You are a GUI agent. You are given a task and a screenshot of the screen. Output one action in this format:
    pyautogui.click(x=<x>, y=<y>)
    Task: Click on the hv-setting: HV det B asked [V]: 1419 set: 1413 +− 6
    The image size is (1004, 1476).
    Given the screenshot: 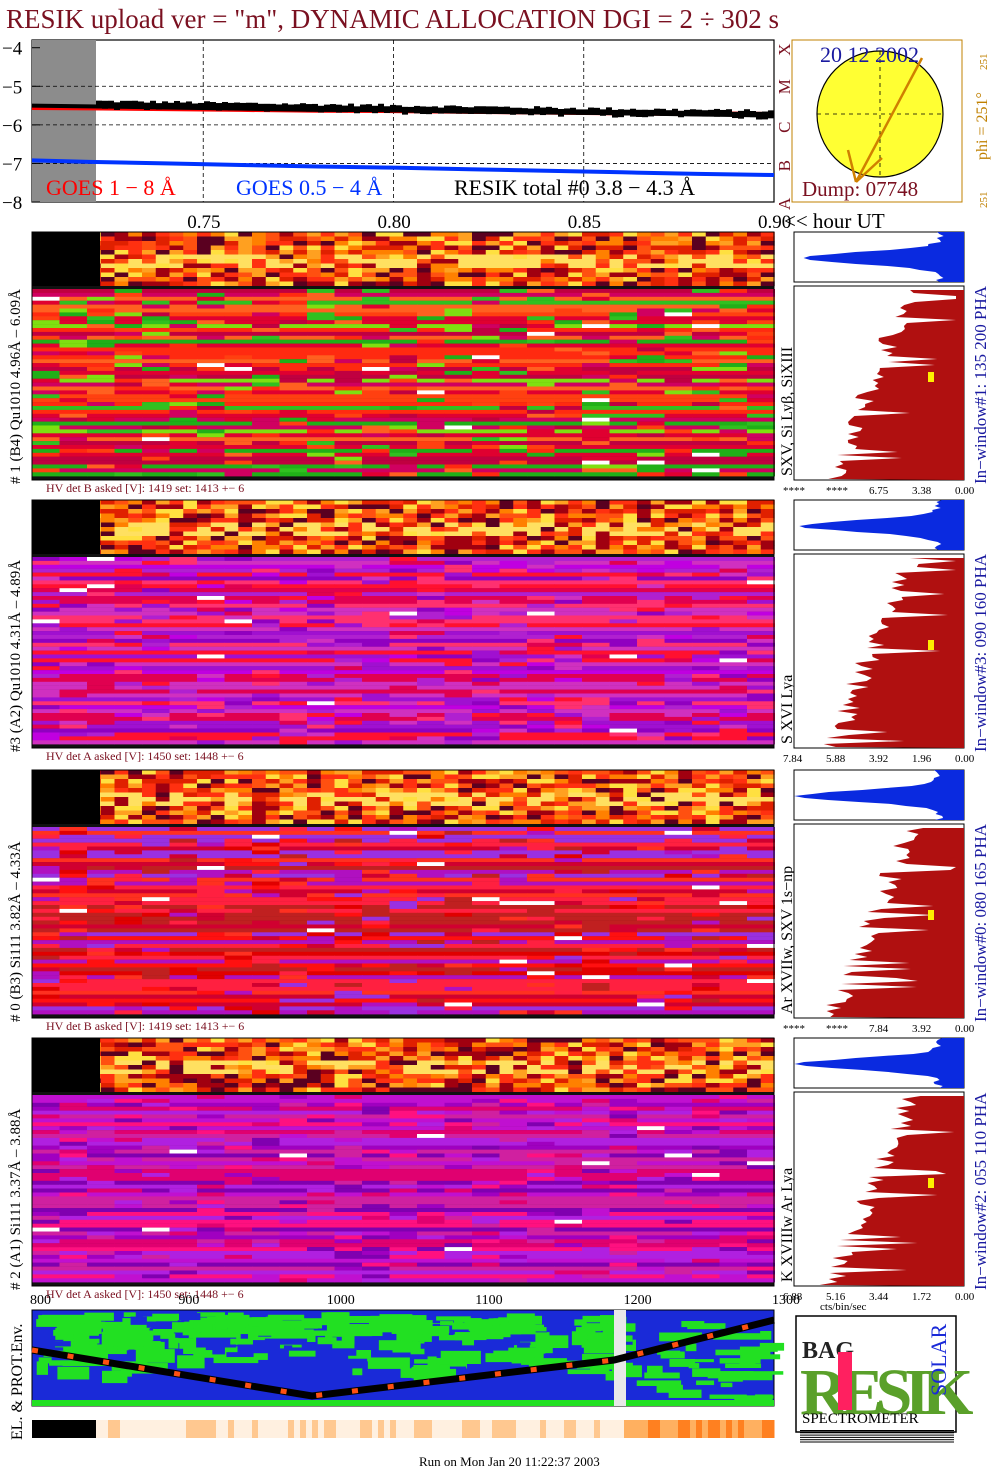 What is the action you would take?
    pyautogui.click(x=145, y=488)
    